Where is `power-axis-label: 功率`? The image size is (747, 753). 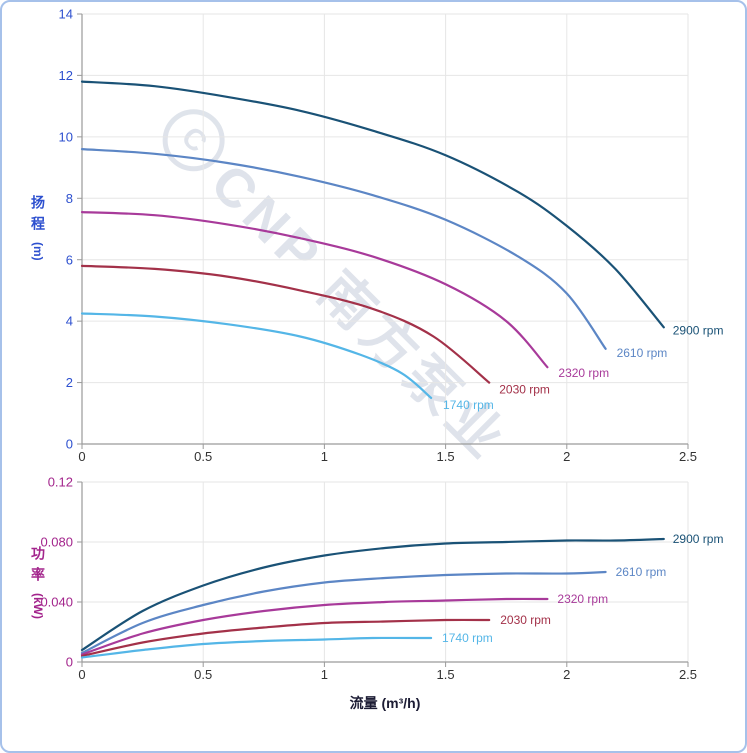 power-axis-label: 功率 is located at coordinates (38, 567).